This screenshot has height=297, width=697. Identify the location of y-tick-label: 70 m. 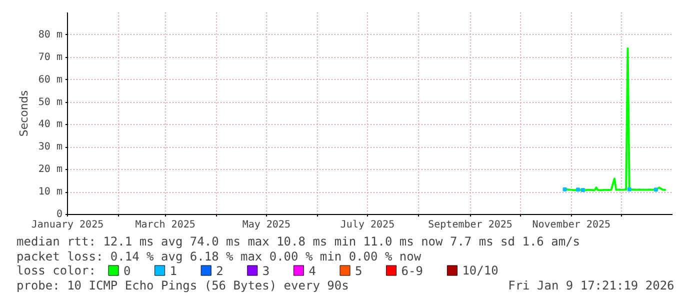
(50, 57).